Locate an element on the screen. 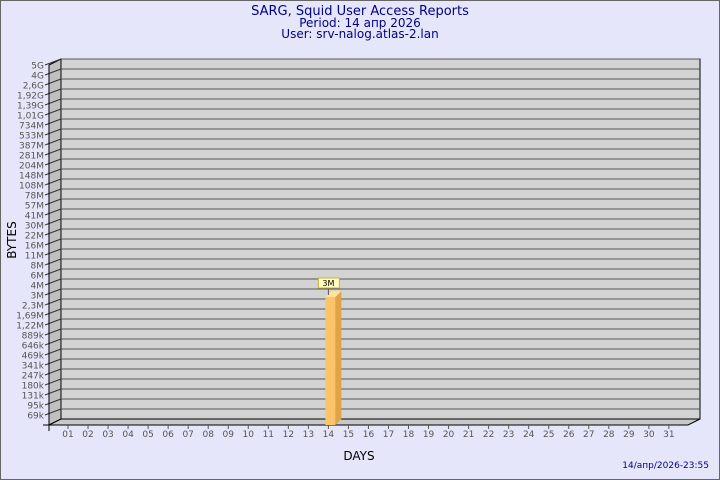 The image size is (720, 480). x-tick-label: 22 is located at coordinates (488, 435).